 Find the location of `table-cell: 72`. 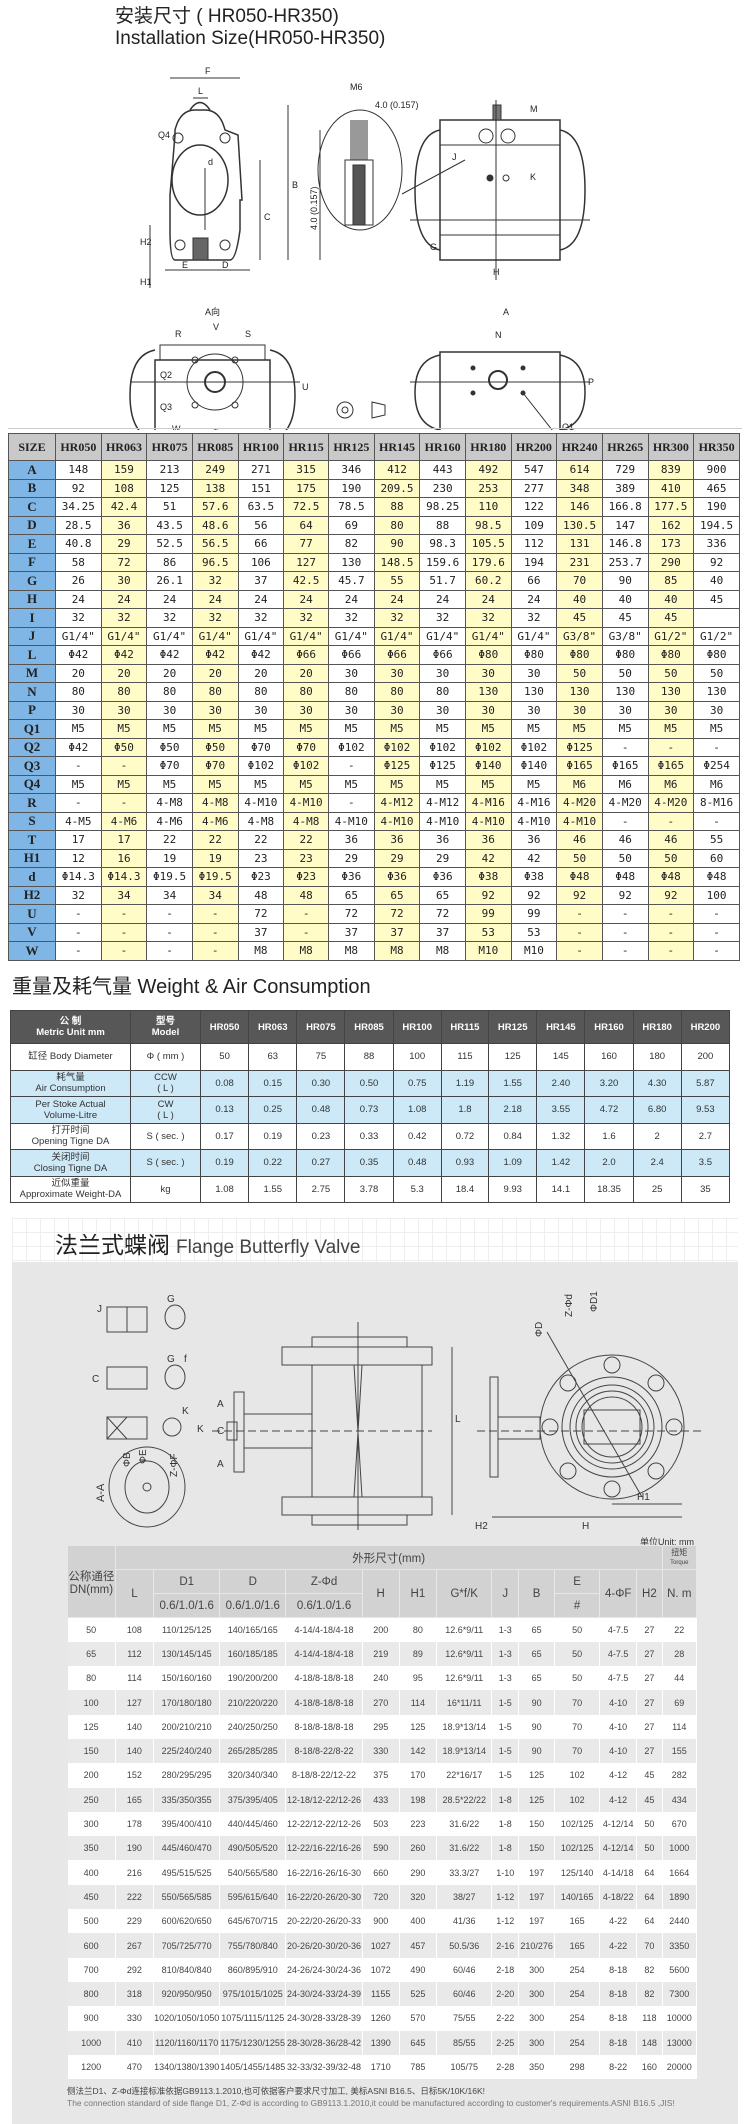

table-cell: 72 is located at coordinates (397, 914).